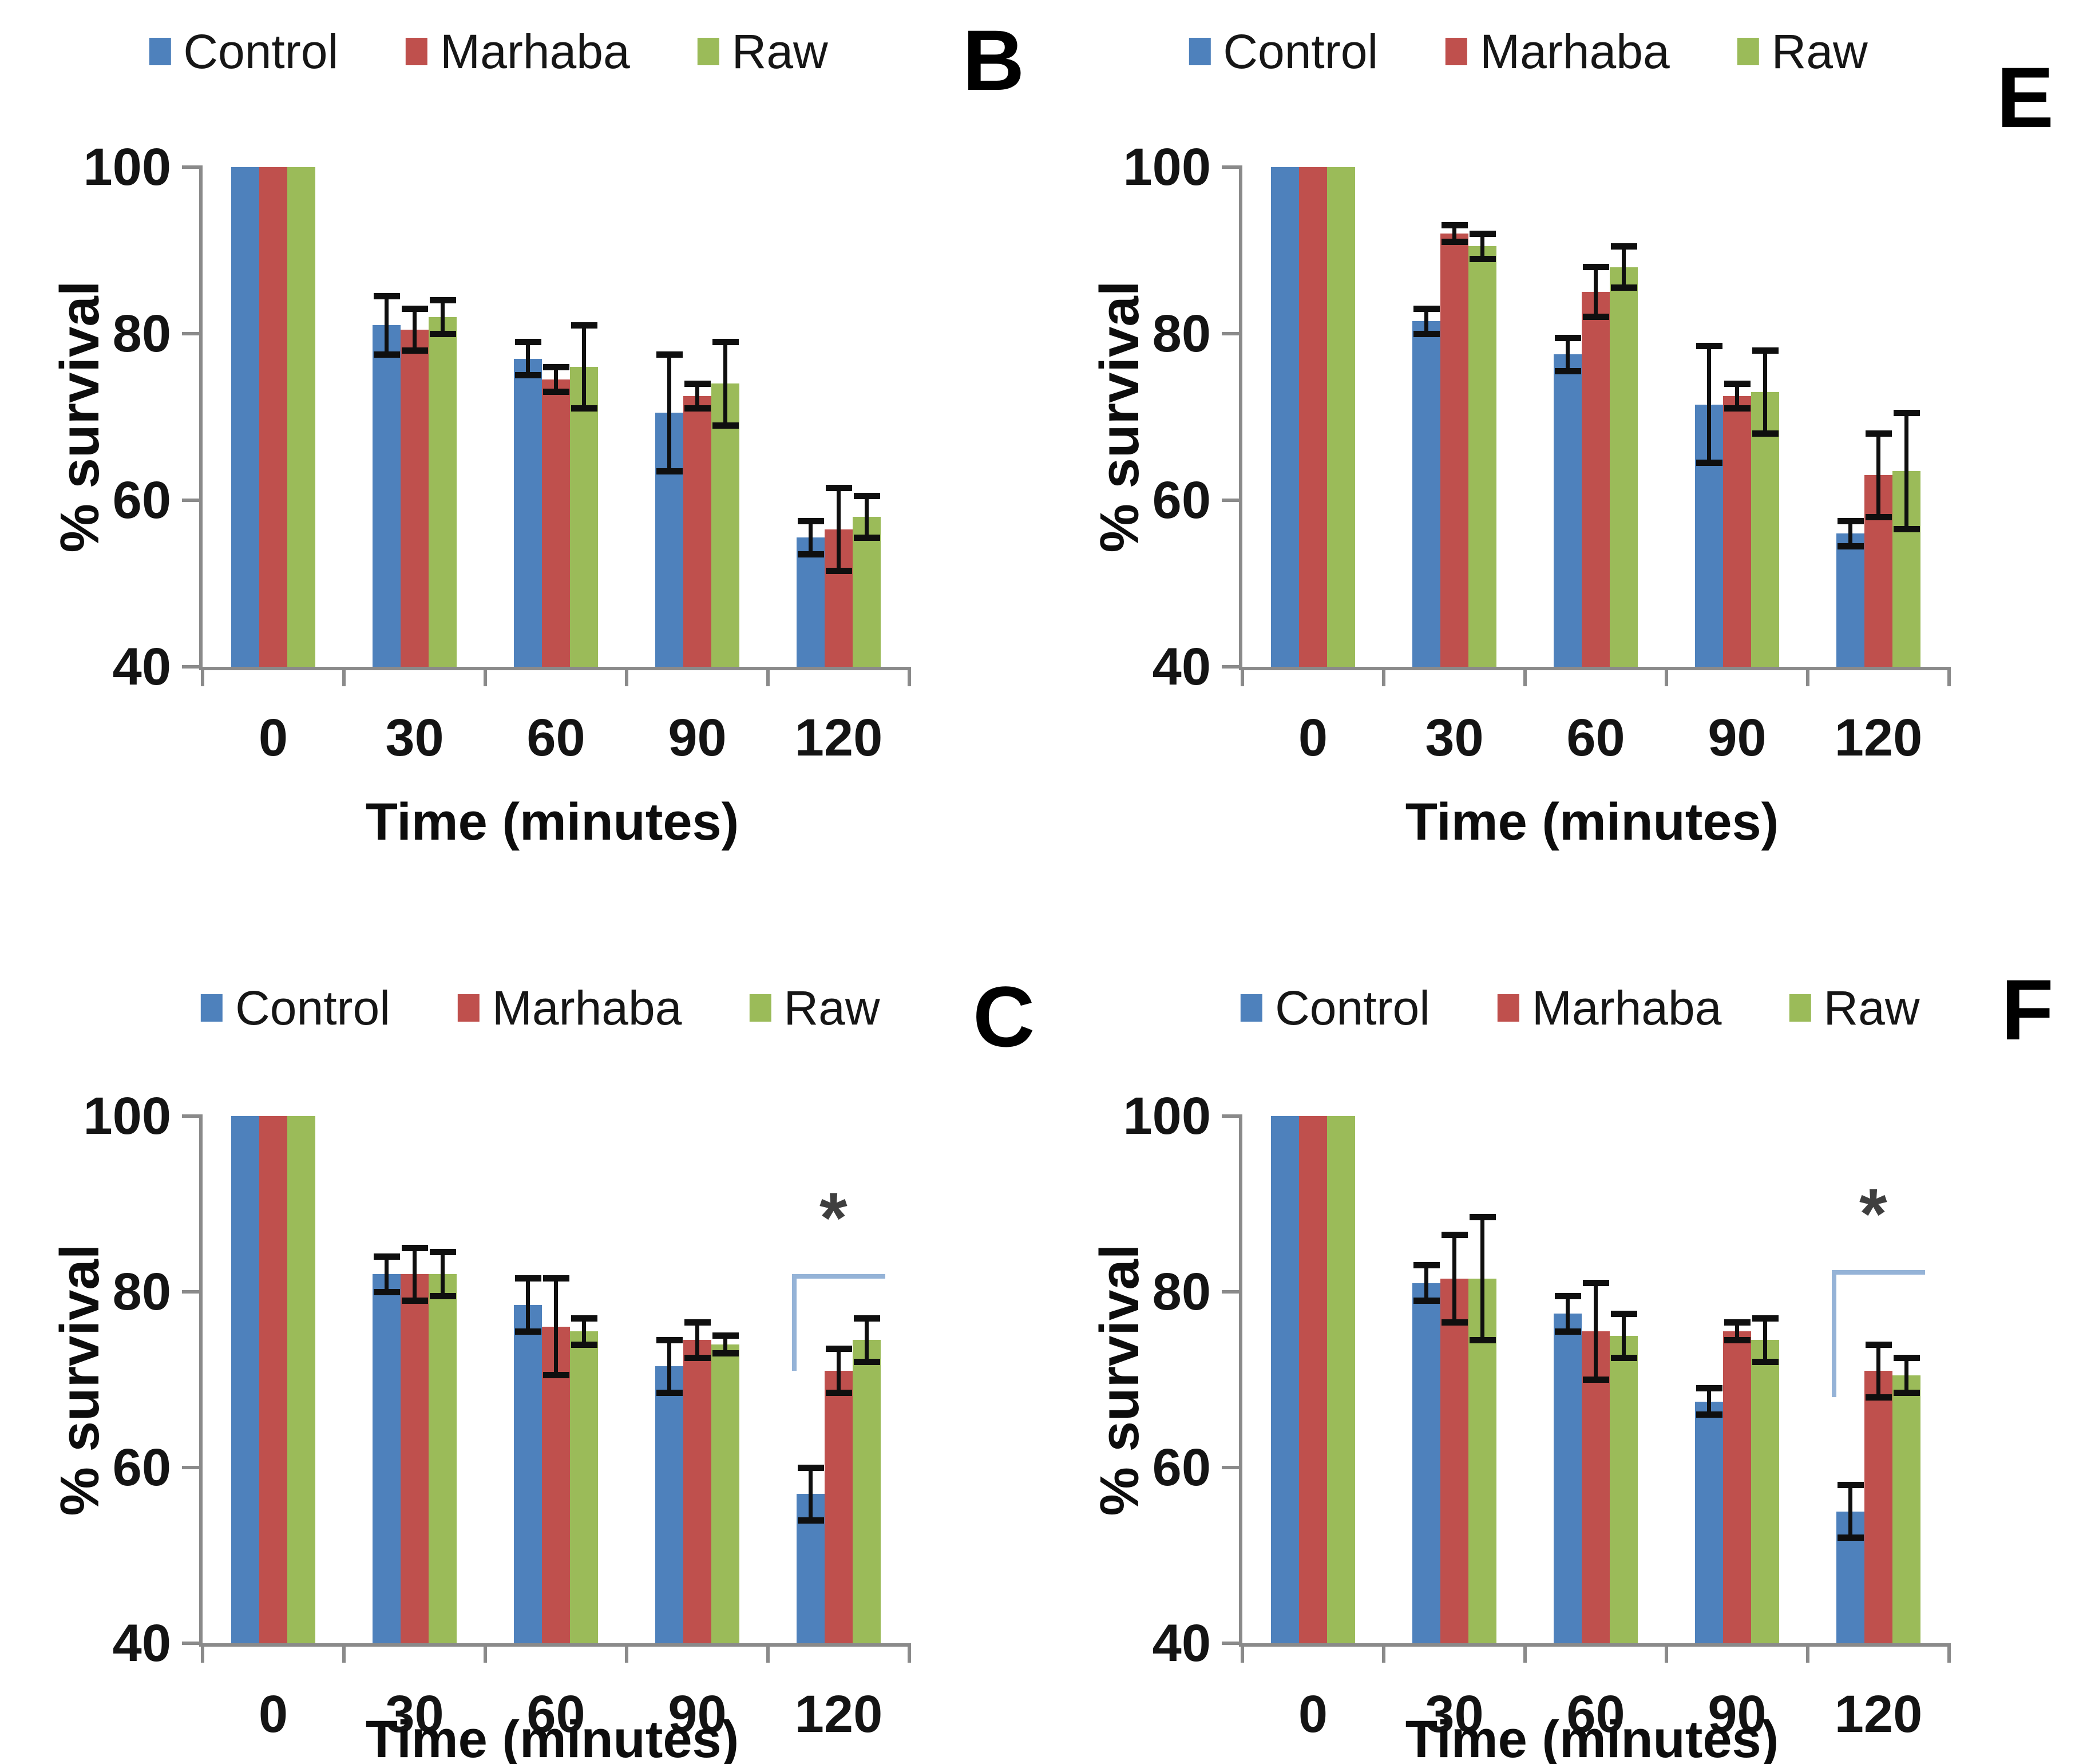 This screenshot has width=2079, height=1764. What do you see at coordinates (1592, 1737) in the screenshot?
I see `x-axis-title: Time (minutes)` at bounding box center [1592, 1737].